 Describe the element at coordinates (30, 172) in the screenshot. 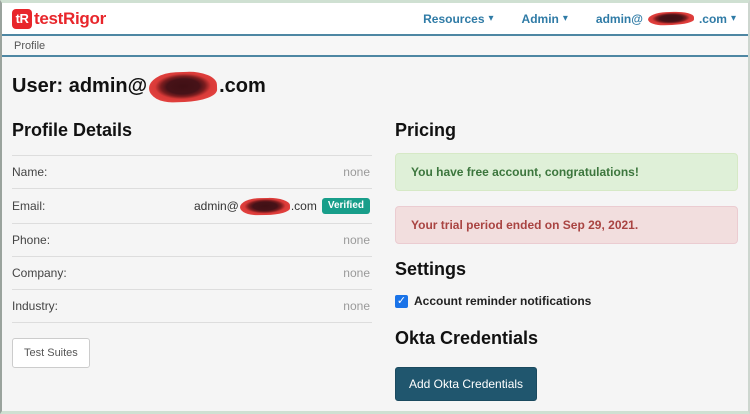

I see `name-label: Name:` at that location.